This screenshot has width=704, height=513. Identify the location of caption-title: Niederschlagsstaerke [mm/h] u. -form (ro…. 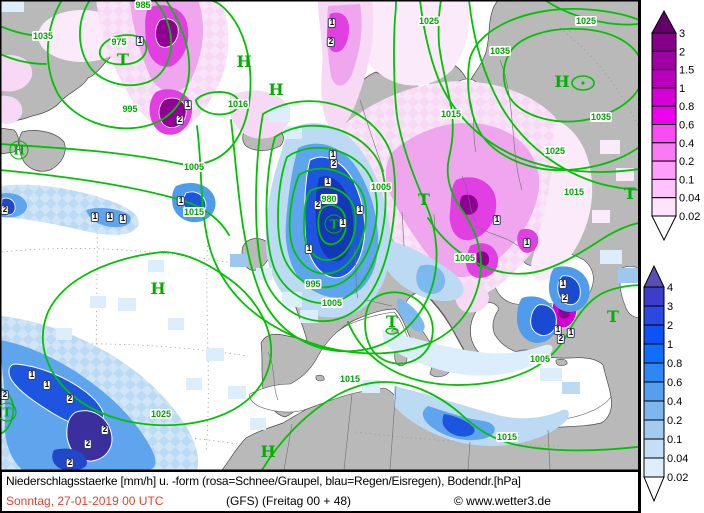
(263, 481).